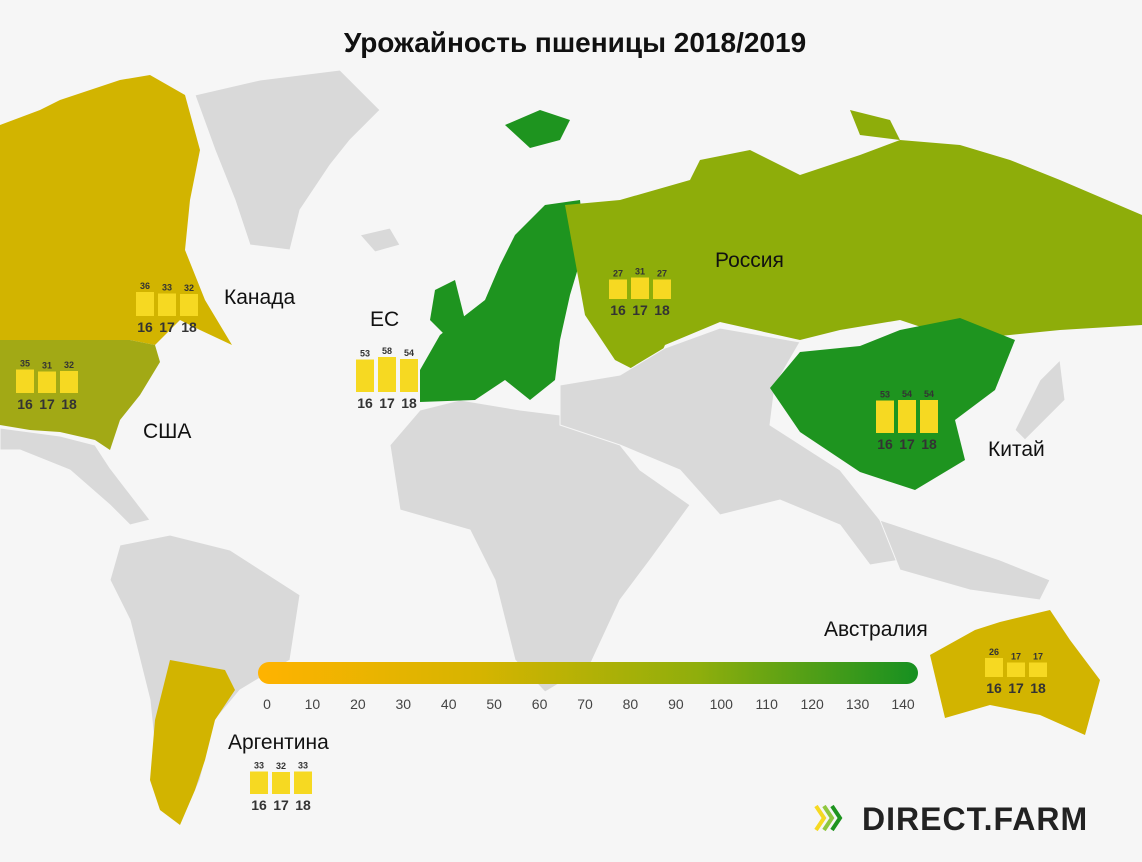 The width and height of the screenshot is (1142, 862). Describe the element at coordinates (387, 351) in the screenshot. I see `bar-value-label: 58` at that location.